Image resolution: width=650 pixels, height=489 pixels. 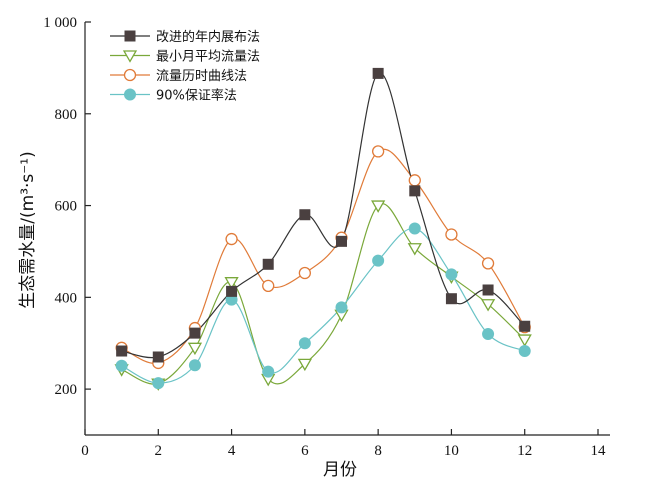 What do you see at coordinates (208, 37) in the screenshot?
I see `legend-label: 改进的年内展布法` at bounding box center [208, 37].